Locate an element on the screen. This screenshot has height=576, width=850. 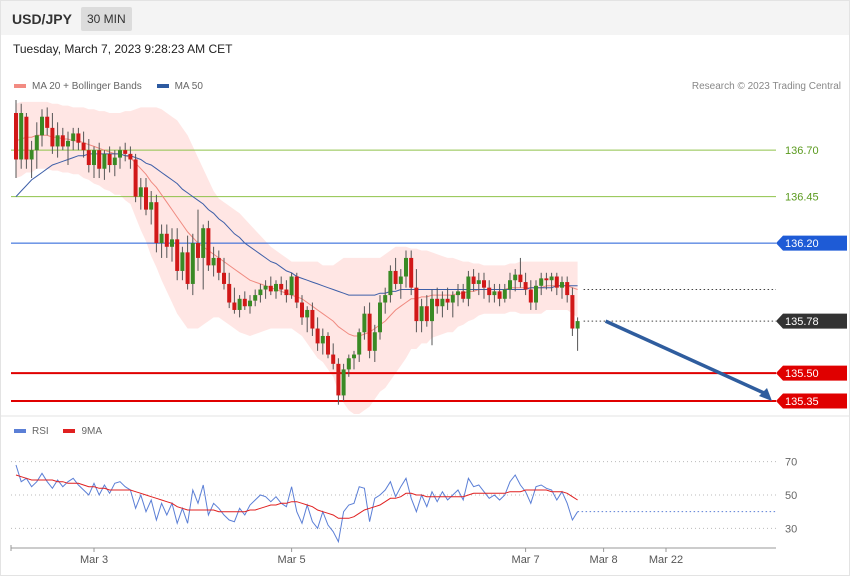
x-tick-label: Mar 8 is located at coordinates (604, 560).